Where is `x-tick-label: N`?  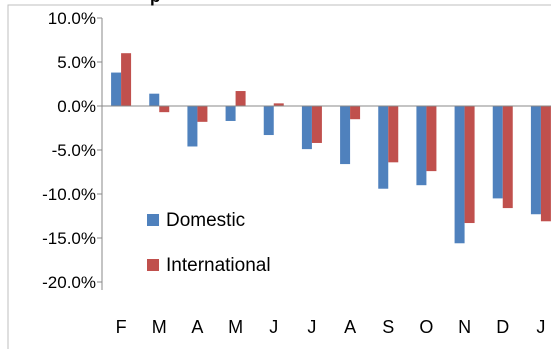 x-tick-label: N is located at coordinates (464, 327).